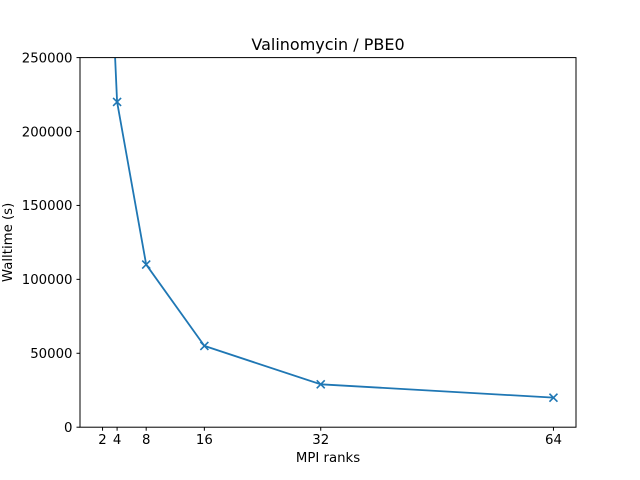  I want to click on x-tick-label: 8, so click(146, 440).